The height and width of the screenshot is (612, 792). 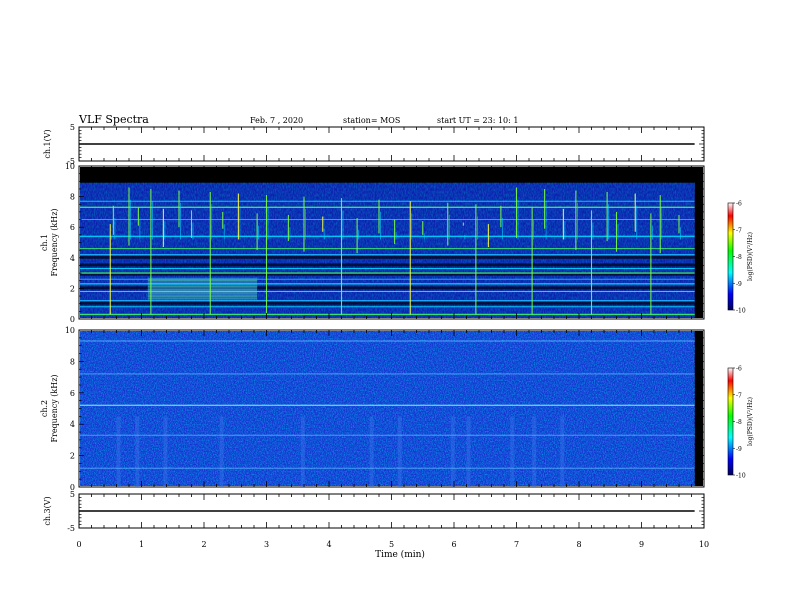 I want to click on chart-title: VLF Spectra, so click(x=114, y=119).